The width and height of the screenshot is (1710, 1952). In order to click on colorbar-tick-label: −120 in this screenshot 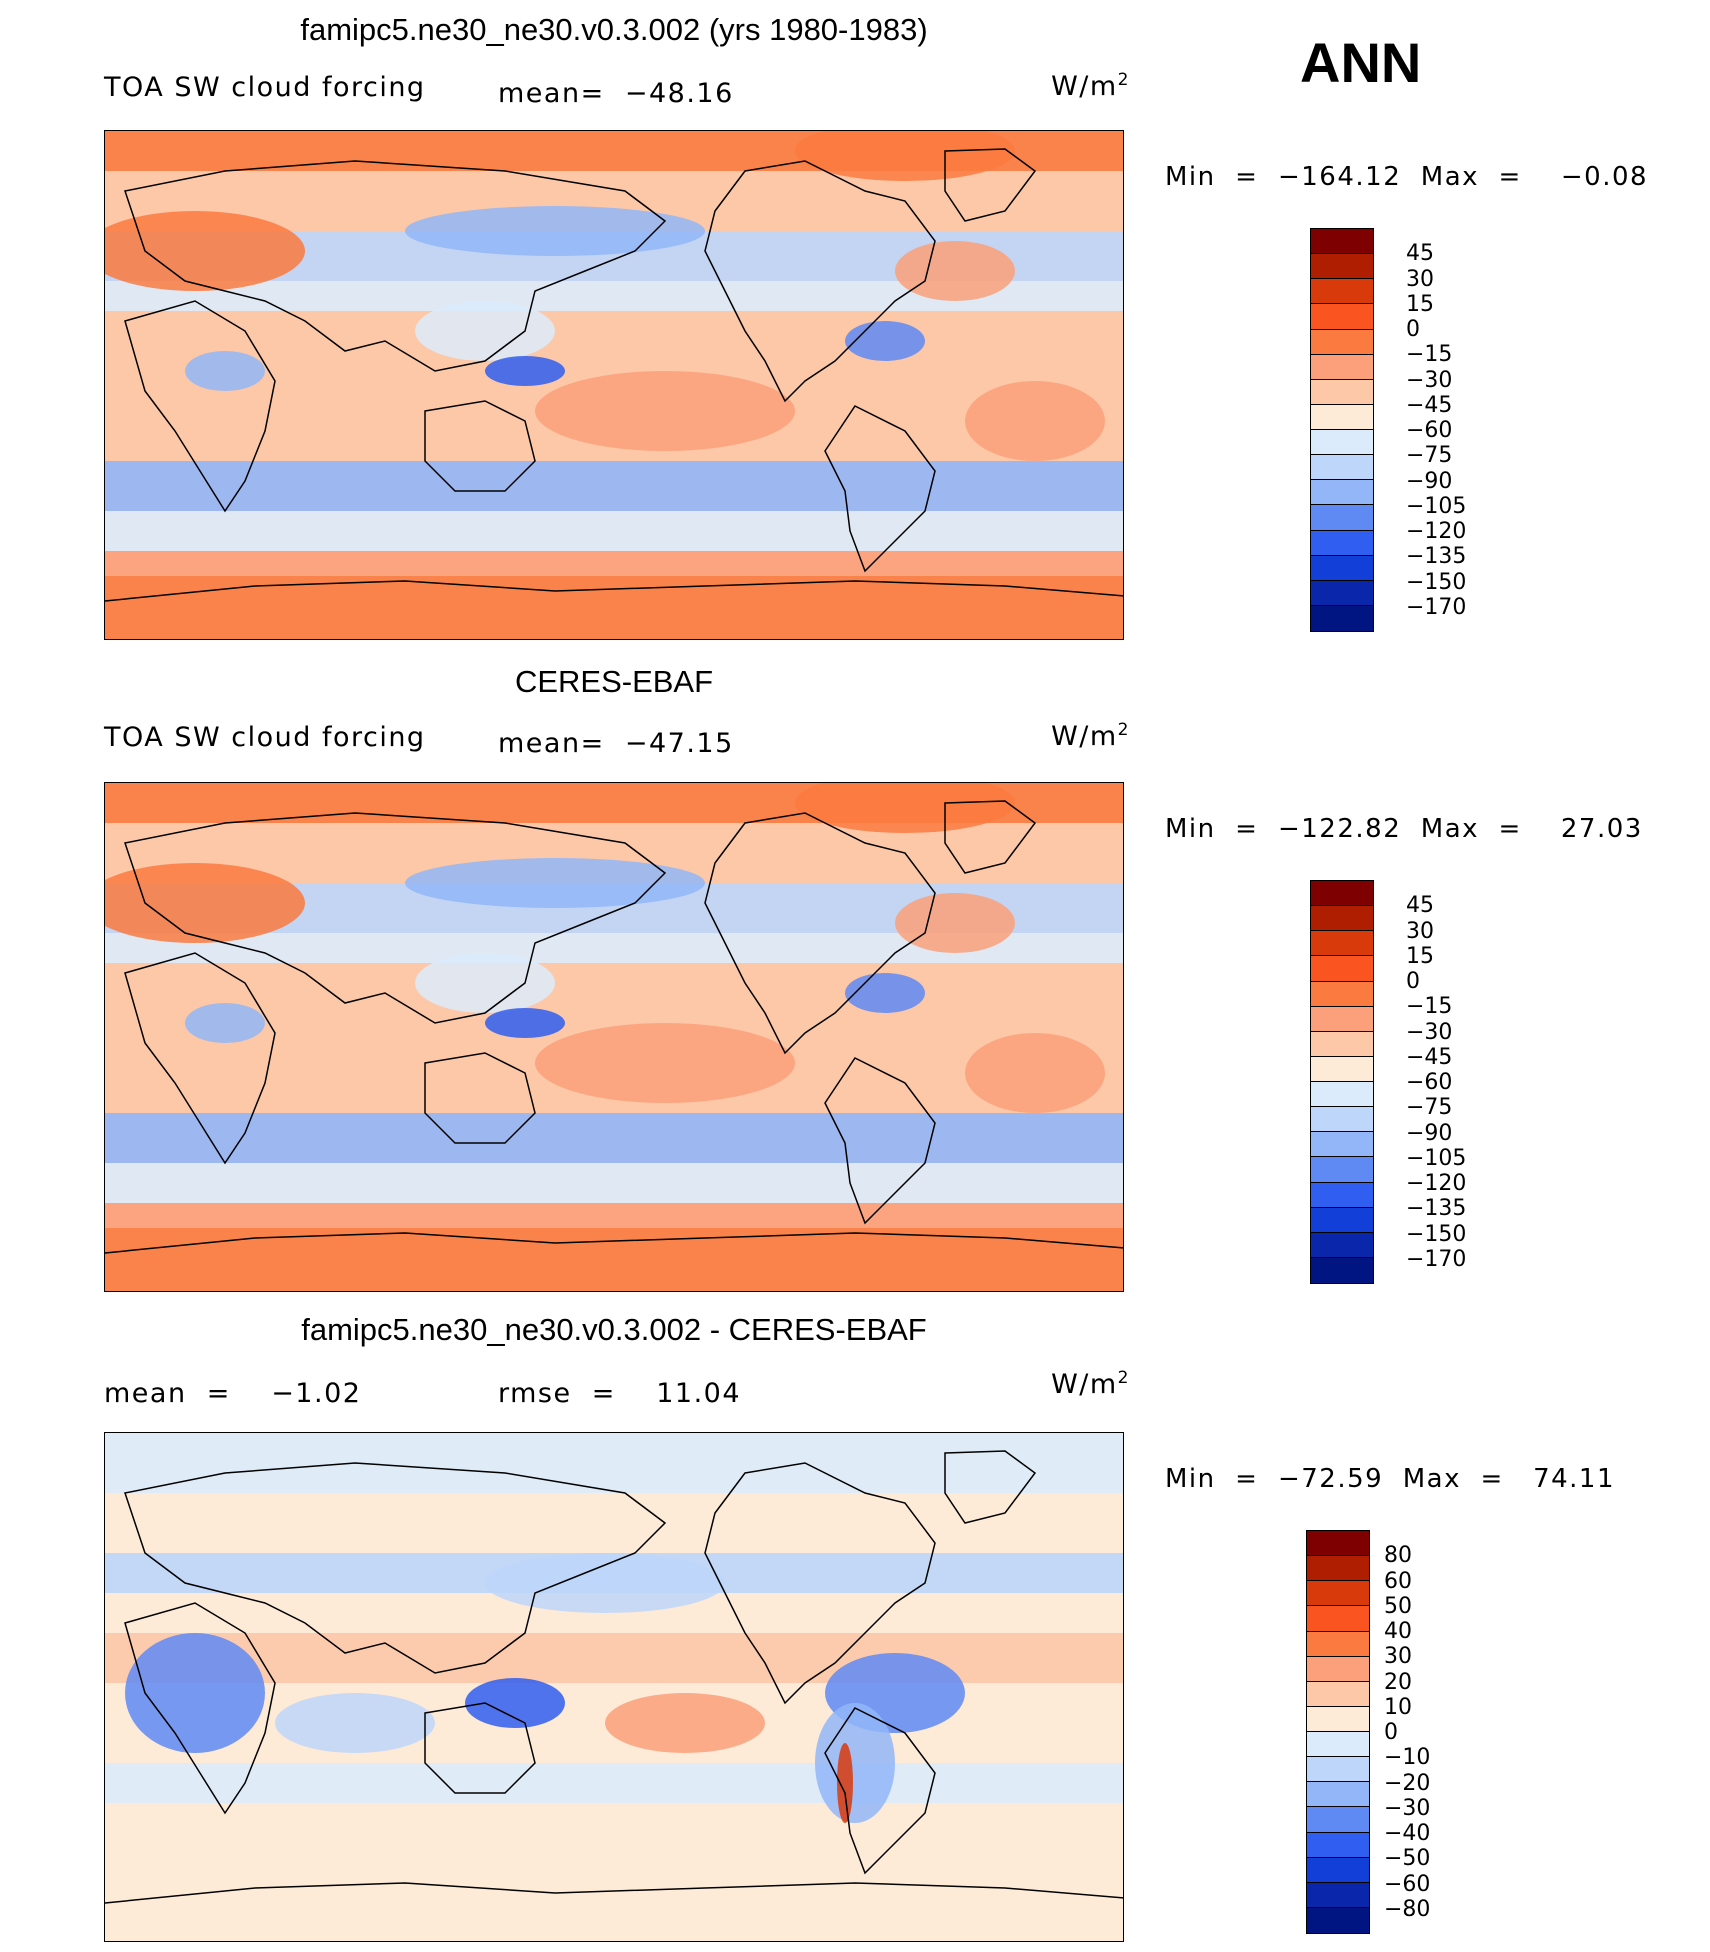, I will do `click(1436, 531)`.